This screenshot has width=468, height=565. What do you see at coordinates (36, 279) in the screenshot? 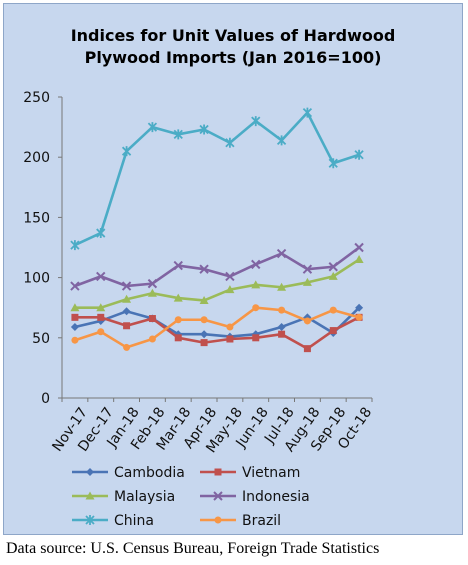
I see `y-tick-label: 100` at bounding box center [36, 279].